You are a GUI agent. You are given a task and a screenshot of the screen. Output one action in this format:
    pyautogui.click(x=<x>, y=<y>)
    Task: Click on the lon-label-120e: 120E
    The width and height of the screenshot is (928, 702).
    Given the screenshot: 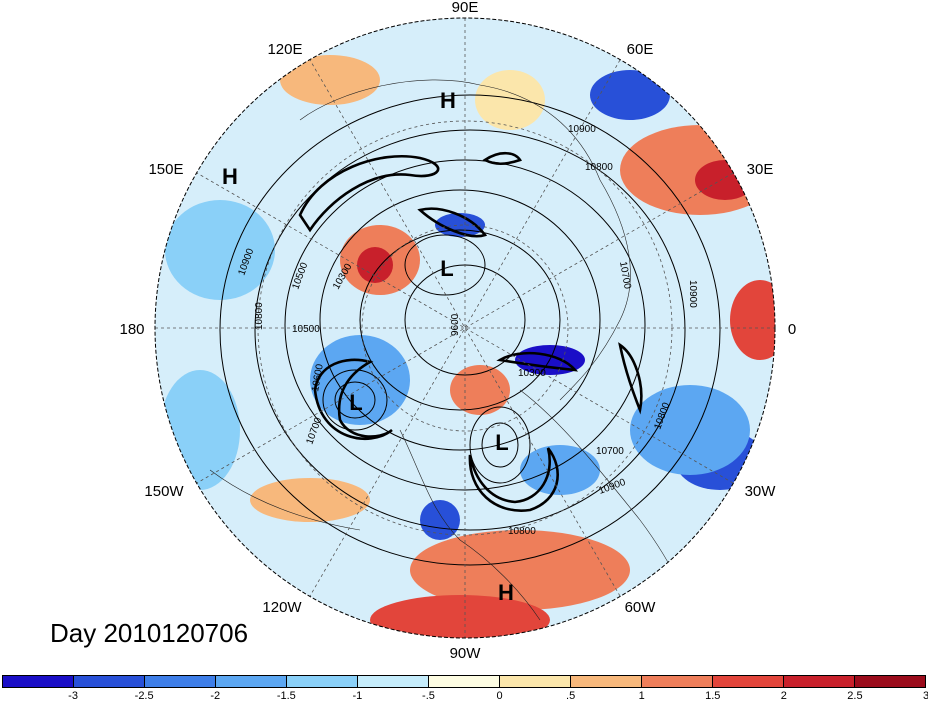 What is the action you would take?
    pyautogui.click(x=284, y=49)
    